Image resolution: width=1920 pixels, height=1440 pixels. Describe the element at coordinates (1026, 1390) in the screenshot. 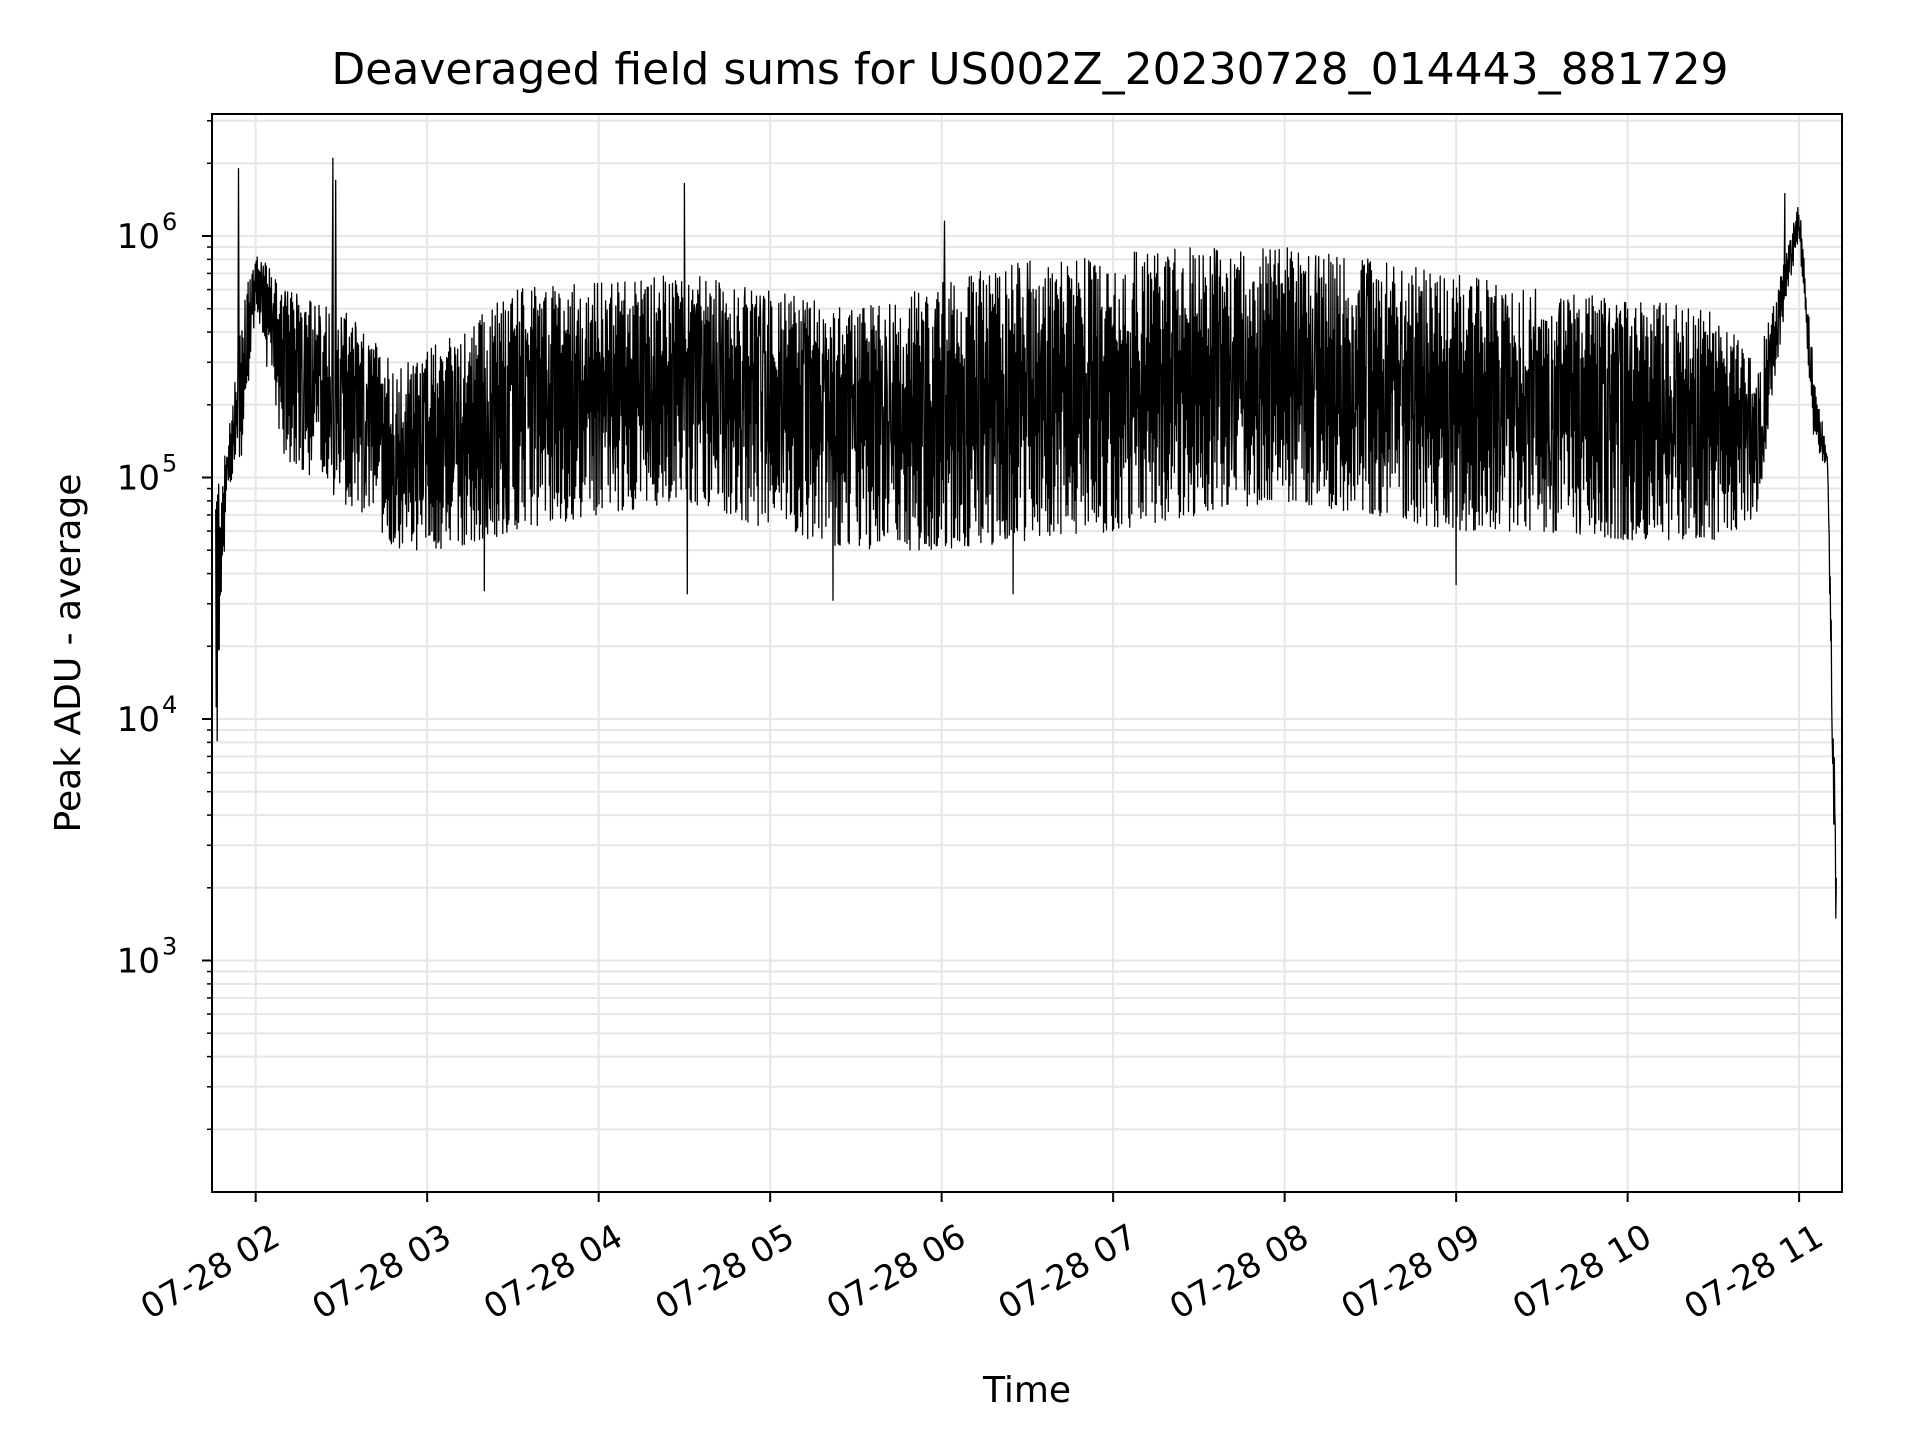

I see `x-axis-label: Time` at that location.